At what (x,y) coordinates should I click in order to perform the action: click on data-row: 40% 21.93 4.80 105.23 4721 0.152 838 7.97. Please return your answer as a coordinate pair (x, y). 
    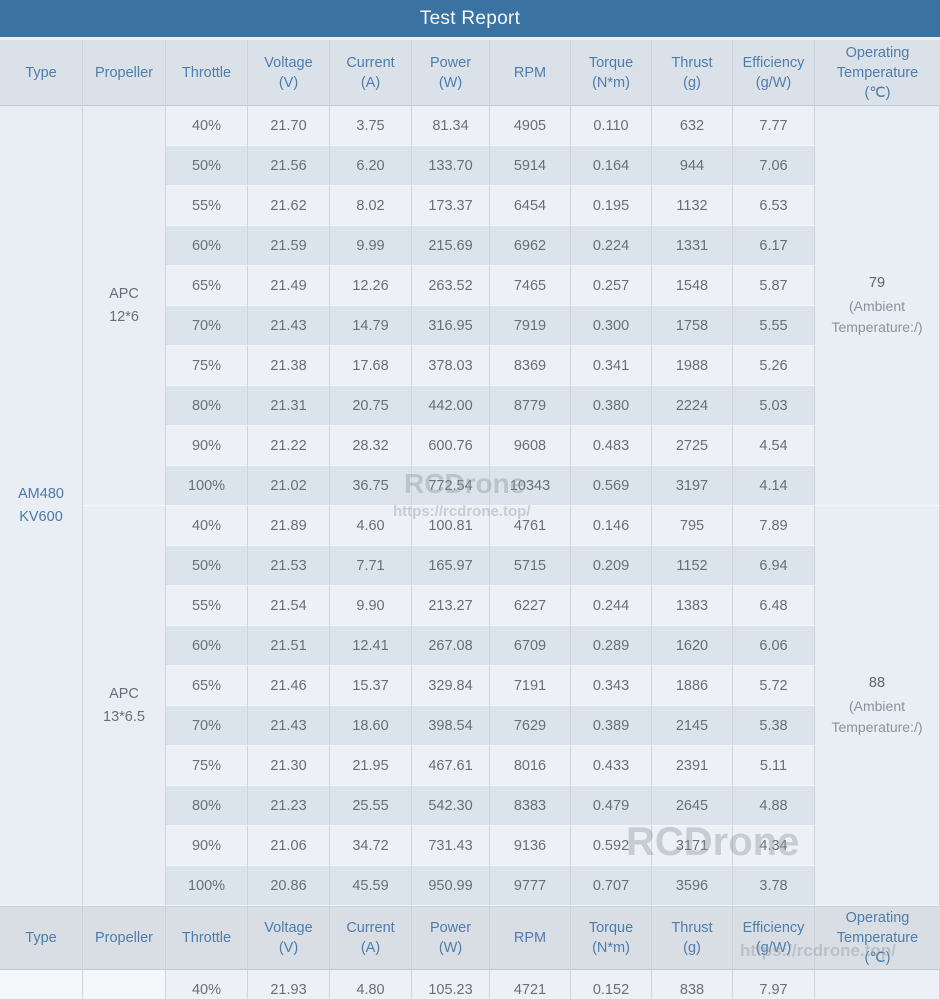
    Looking at the image, I should click on (470, 984).